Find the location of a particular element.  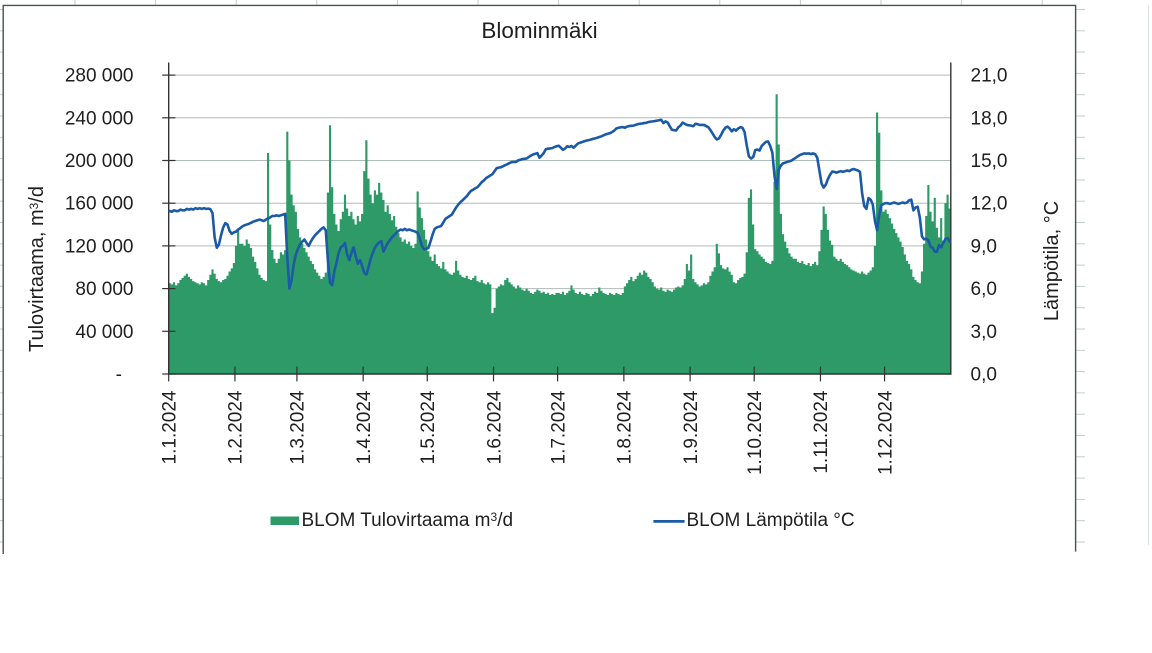

svg-text: 1.4.2024 is located at coordinates (364, 427).